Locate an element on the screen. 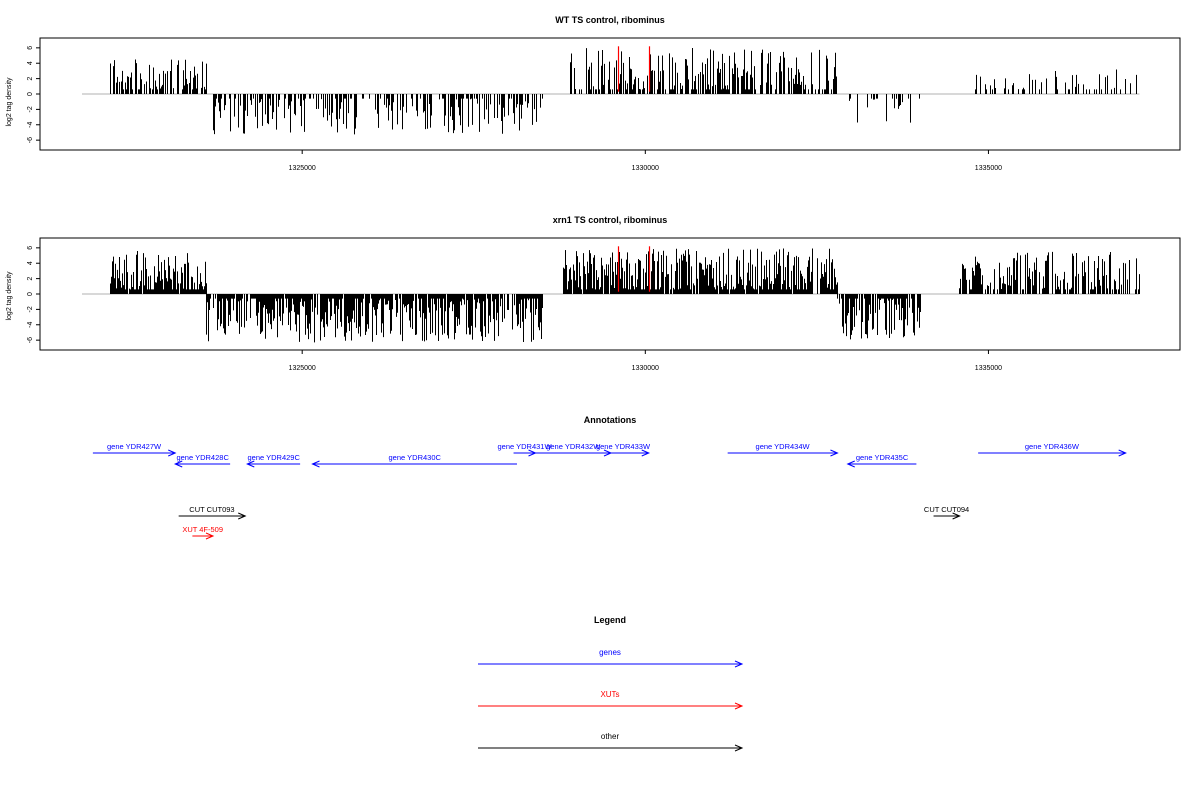  feature-label: gene YDR436W is located at coordinates (1052, 446).